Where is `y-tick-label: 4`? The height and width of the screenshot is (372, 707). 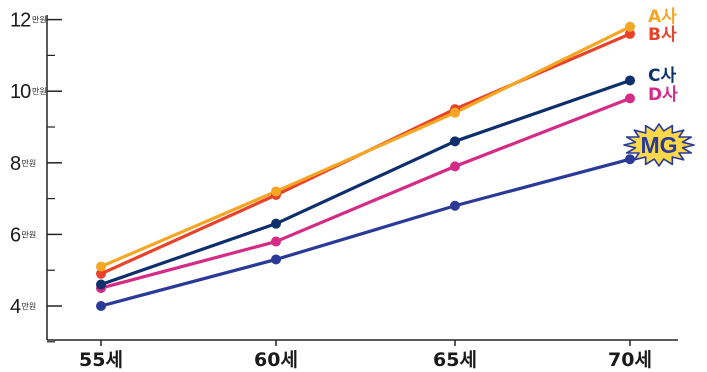
y-tick-label: 4 is located at coordinates (15, 307).